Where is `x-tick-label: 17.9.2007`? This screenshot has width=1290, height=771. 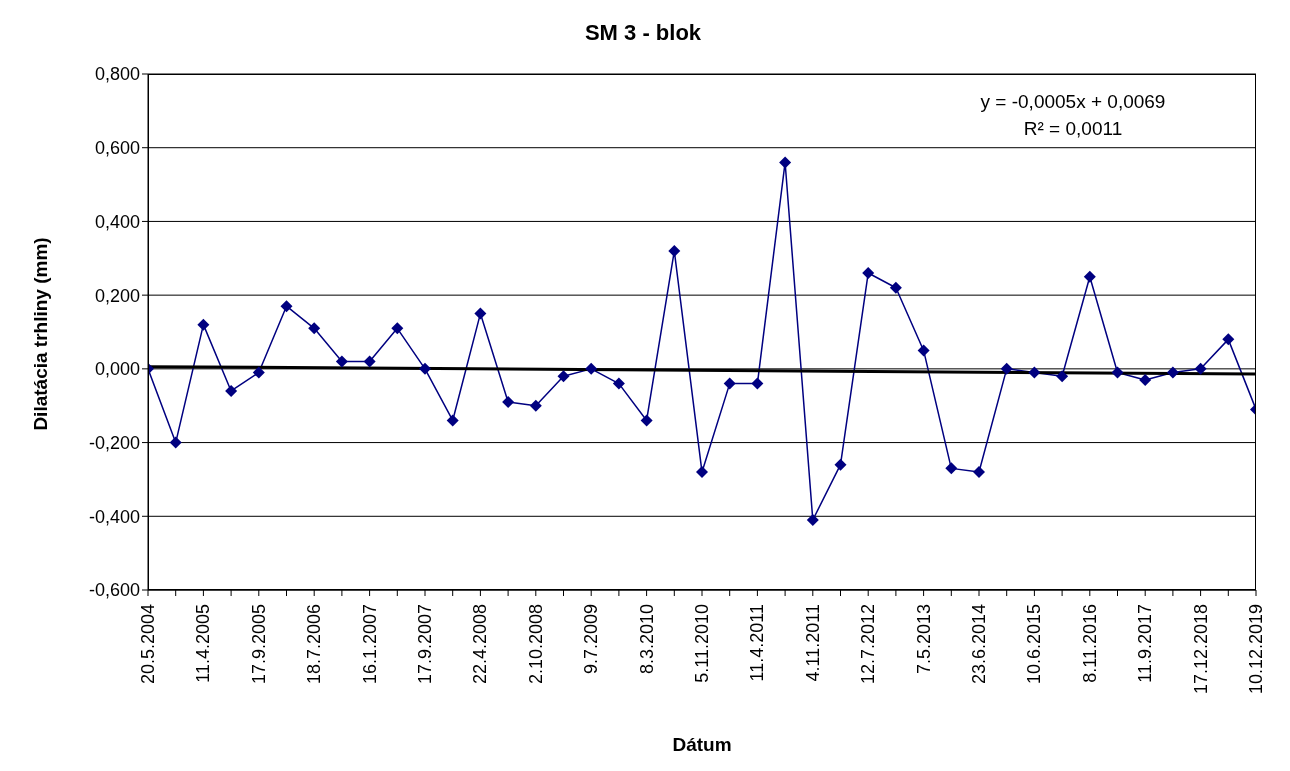 x-tick-label: 17.9.2007 is located at coordinates (425, 644).